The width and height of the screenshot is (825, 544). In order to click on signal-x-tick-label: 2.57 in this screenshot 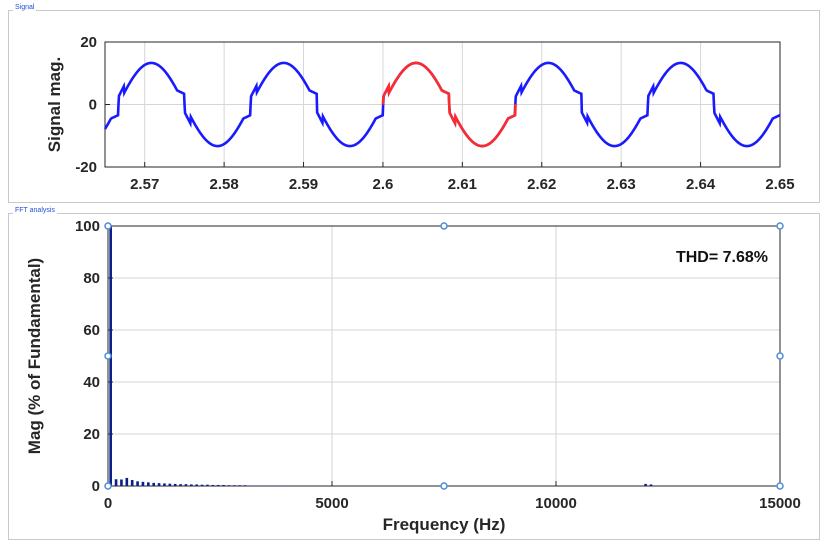, I will do `click(144, 184)`.